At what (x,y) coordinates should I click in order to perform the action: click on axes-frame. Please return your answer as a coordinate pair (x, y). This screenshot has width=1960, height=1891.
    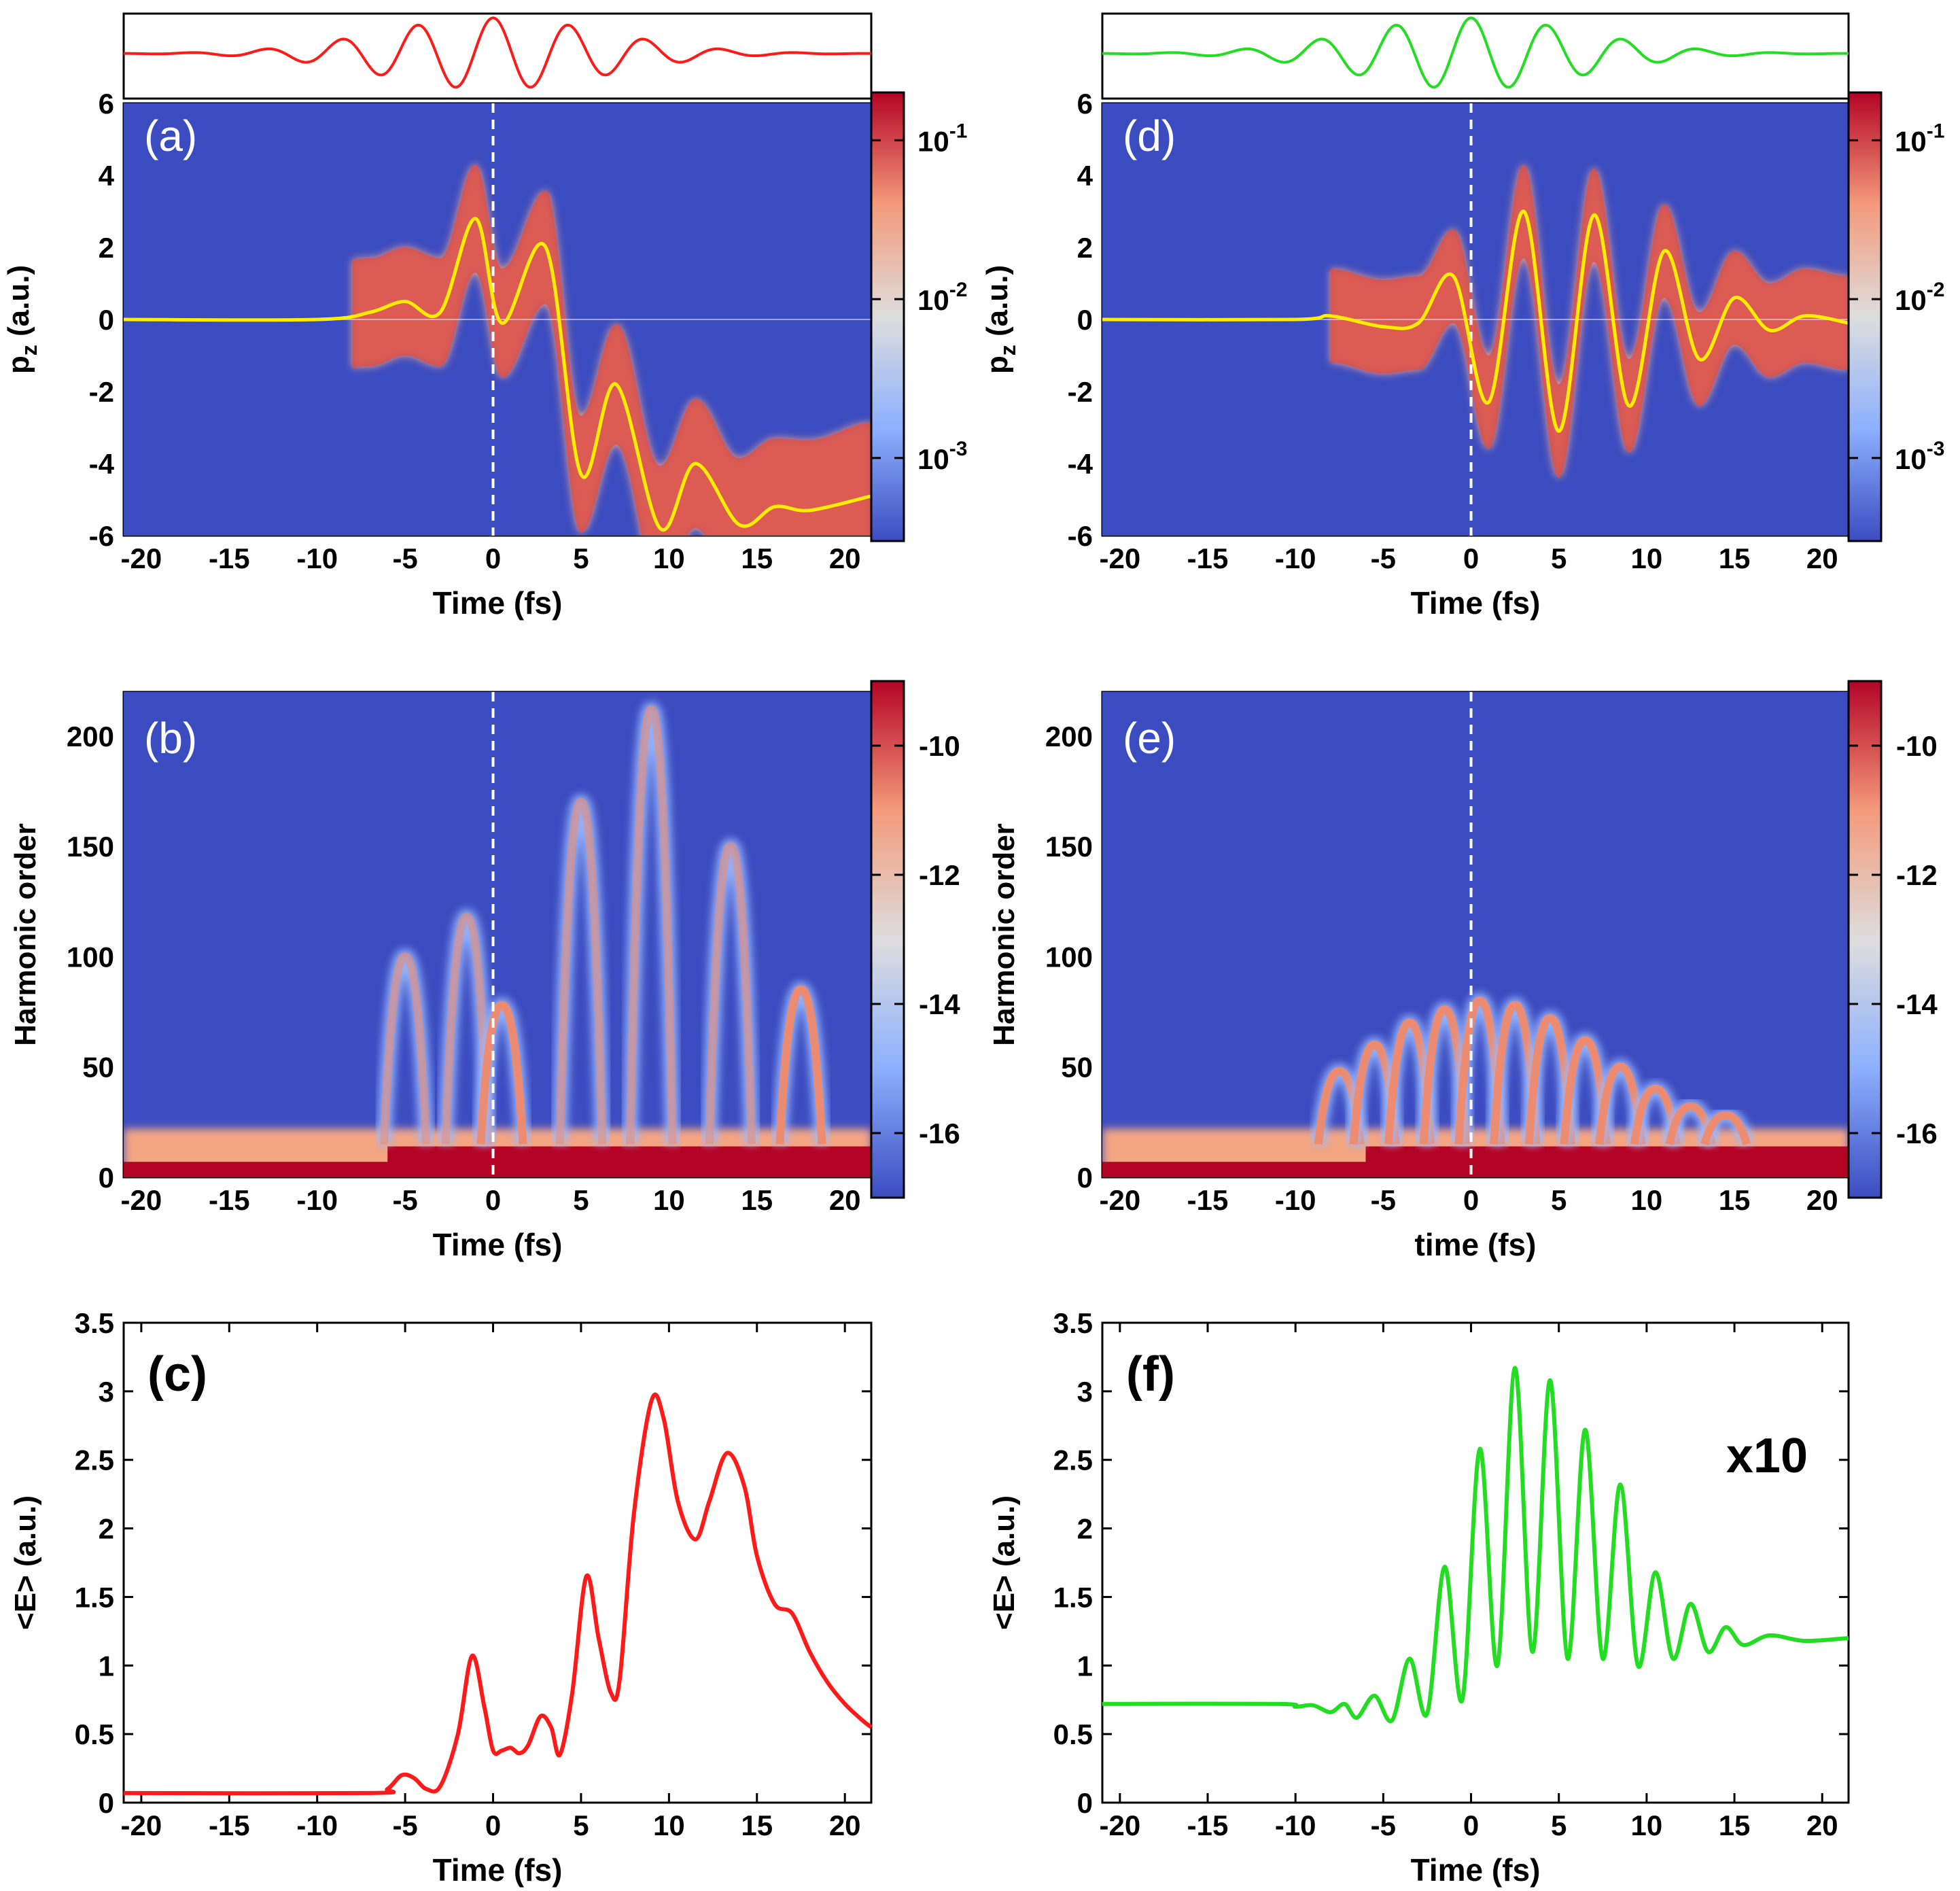
    Looking at the image, I should click on (1475, 1562).